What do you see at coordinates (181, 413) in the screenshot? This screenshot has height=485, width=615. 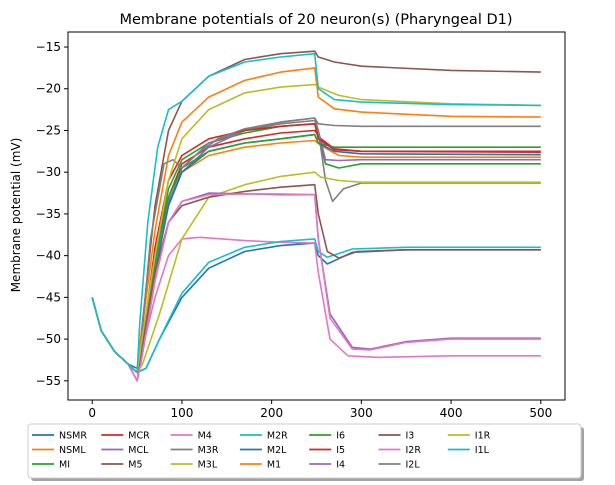 I see `x-tick-label: 100` at bounding box center [181, 413].